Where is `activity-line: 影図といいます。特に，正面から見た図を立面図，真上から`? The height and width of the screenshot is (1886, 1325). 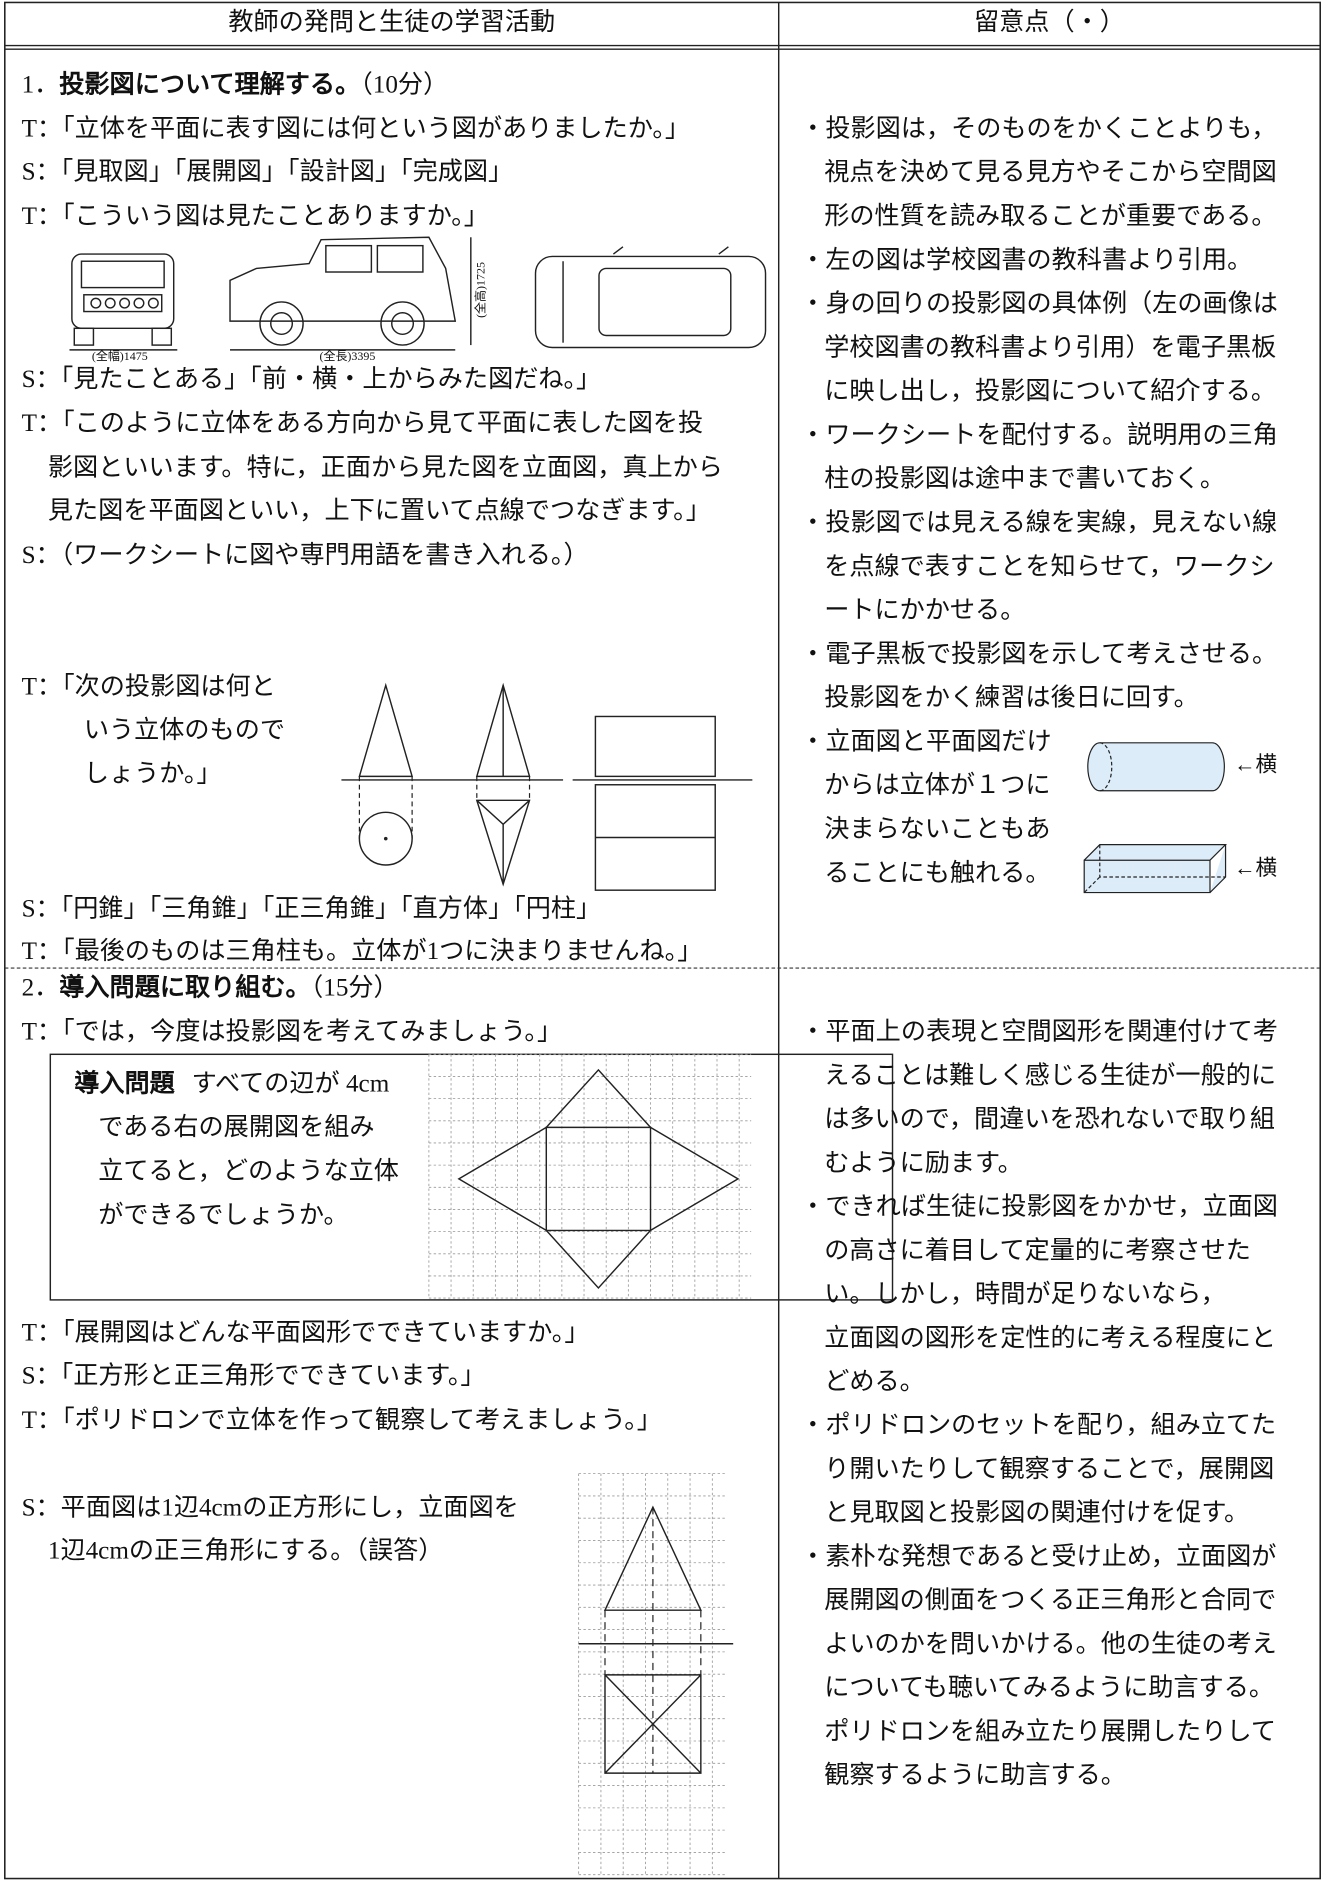 activity-line: 影図といいます。特に，正面から見た図を立面図，真上から is located at coordinates (385, 467).